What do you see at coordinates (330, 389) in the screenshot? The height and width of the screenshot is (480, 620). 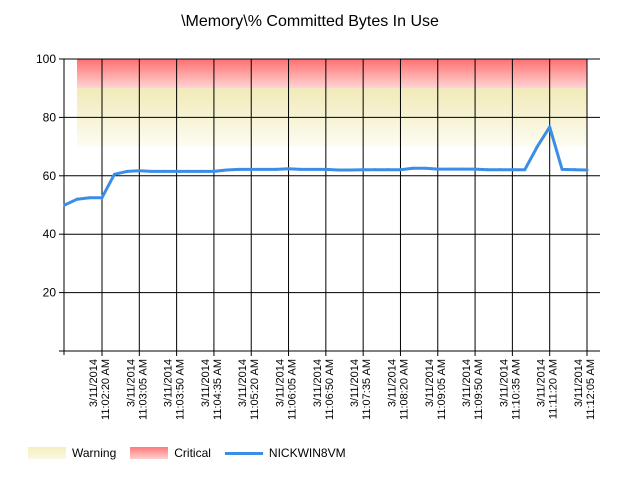 I see `x-tick-label-time: 11:06:50 AM` at bounding box center [330, 389].